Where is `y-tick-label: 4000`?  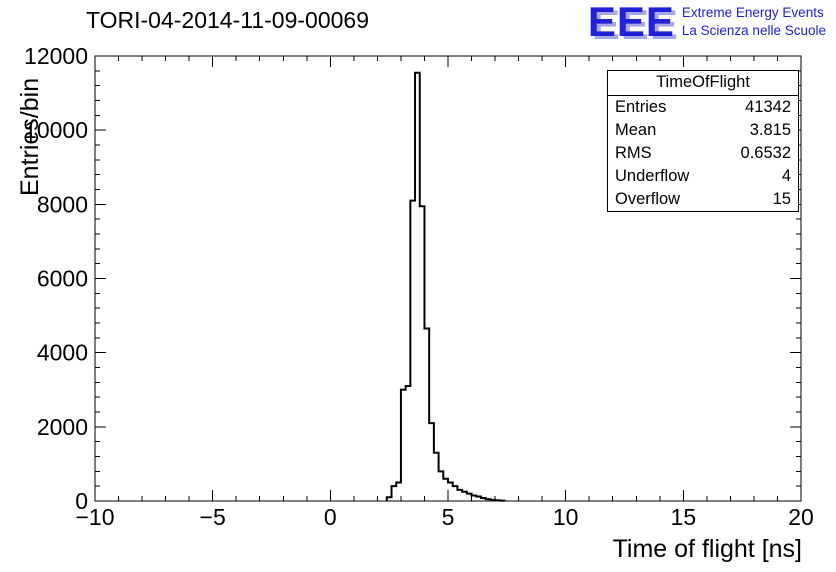 y-tick-label: 4000 is located at coordinates (62, 353).